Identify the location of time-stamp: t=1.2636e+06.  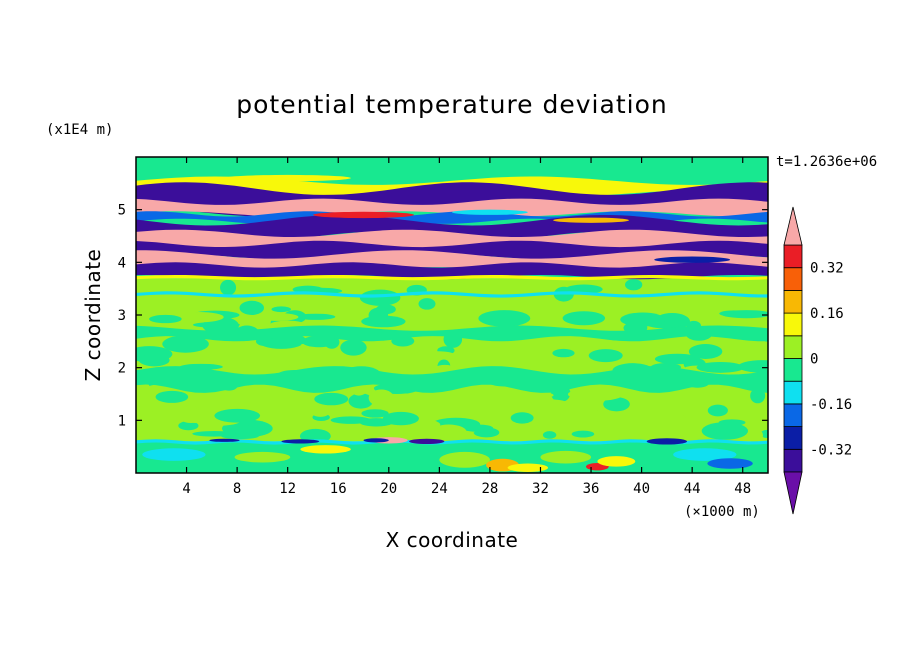
(826, 162).